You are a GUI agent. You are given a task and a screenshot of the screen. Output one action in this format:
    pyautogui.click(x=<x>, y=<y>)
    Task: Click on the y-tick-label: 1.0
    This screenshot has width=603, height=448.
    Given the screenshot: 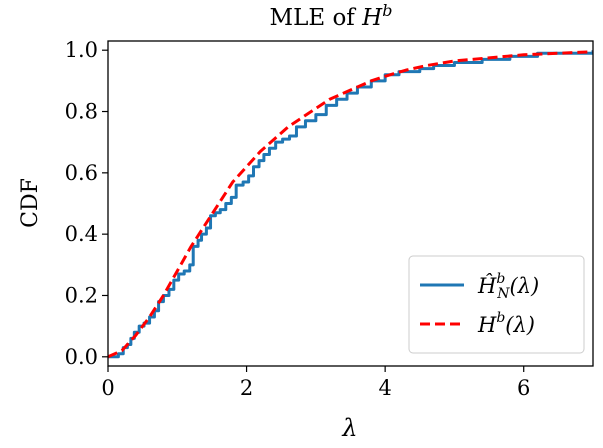 What is the action you would take?
    pyautogui.click(x=81, y=50)
    